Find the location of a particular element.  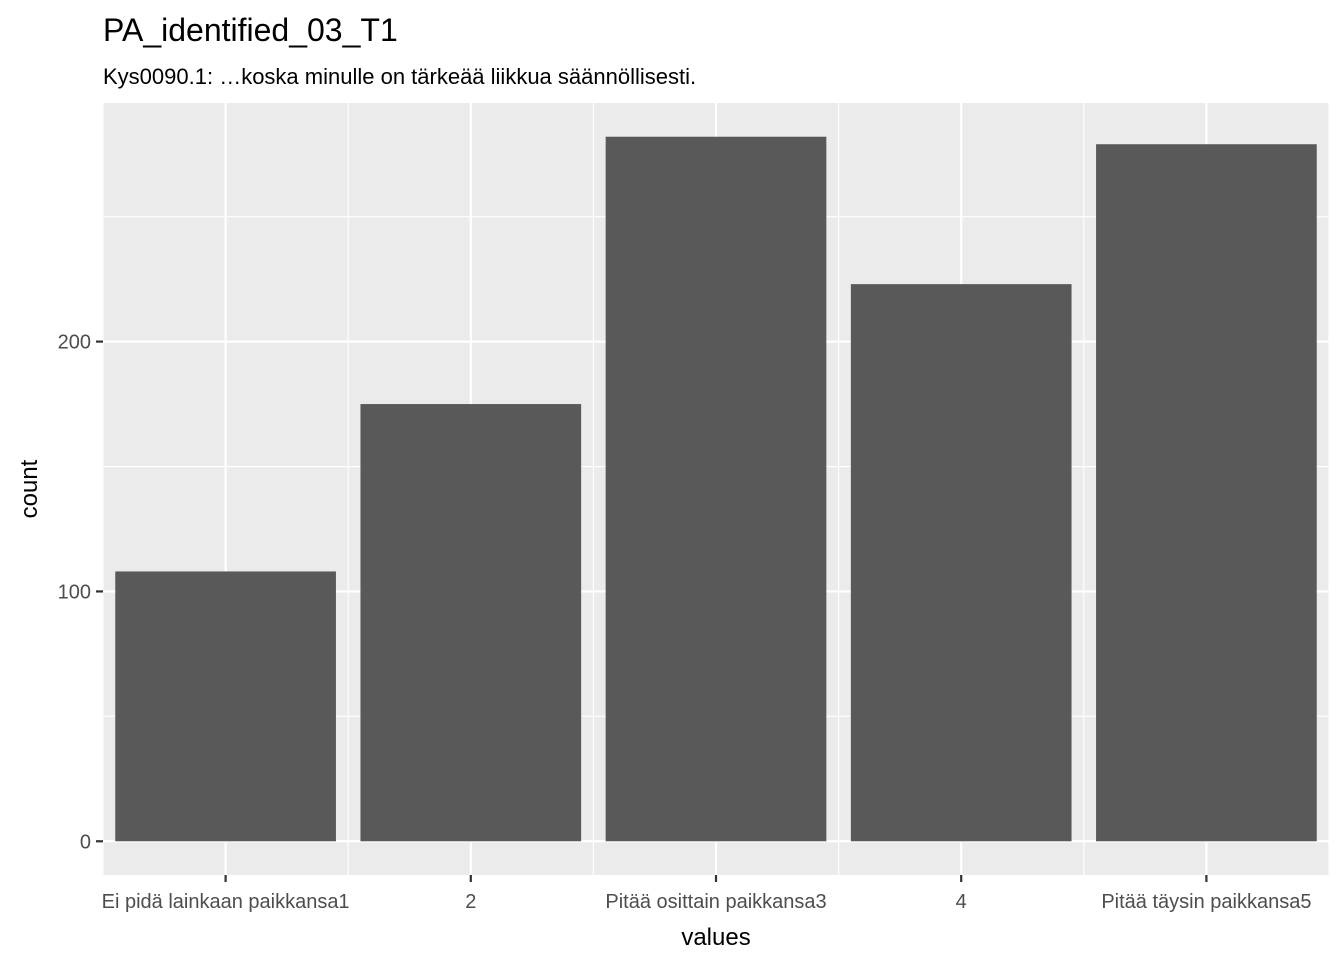

x-tick-label: 2 is located at coordinates (470, 902).